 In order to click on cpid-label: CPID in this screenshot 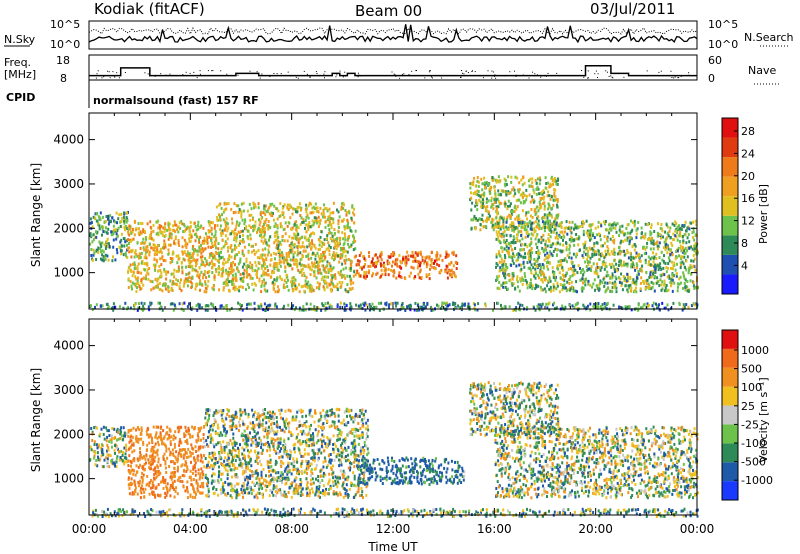, I will do `click(20, 97)`.